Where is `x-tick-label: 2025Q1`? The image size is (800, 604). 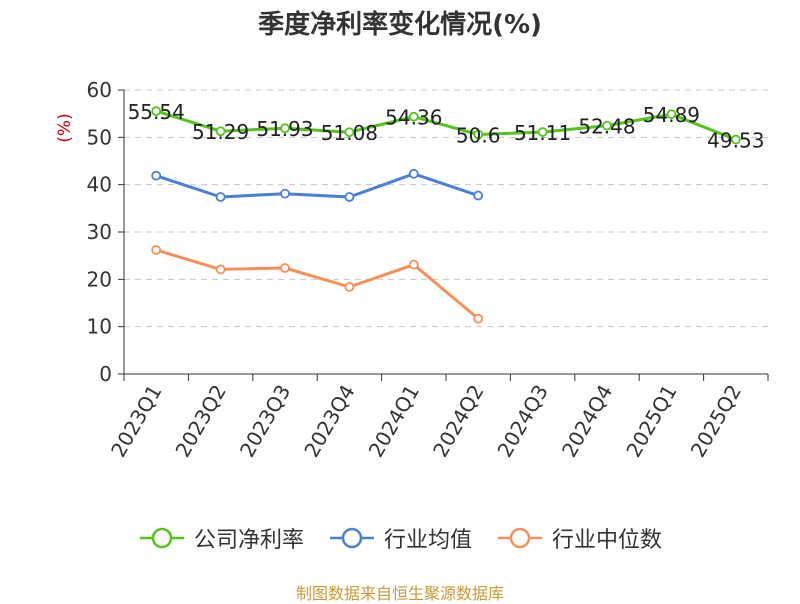
x-tick-label: 2025Q1 is located at coordinates (651, 421).